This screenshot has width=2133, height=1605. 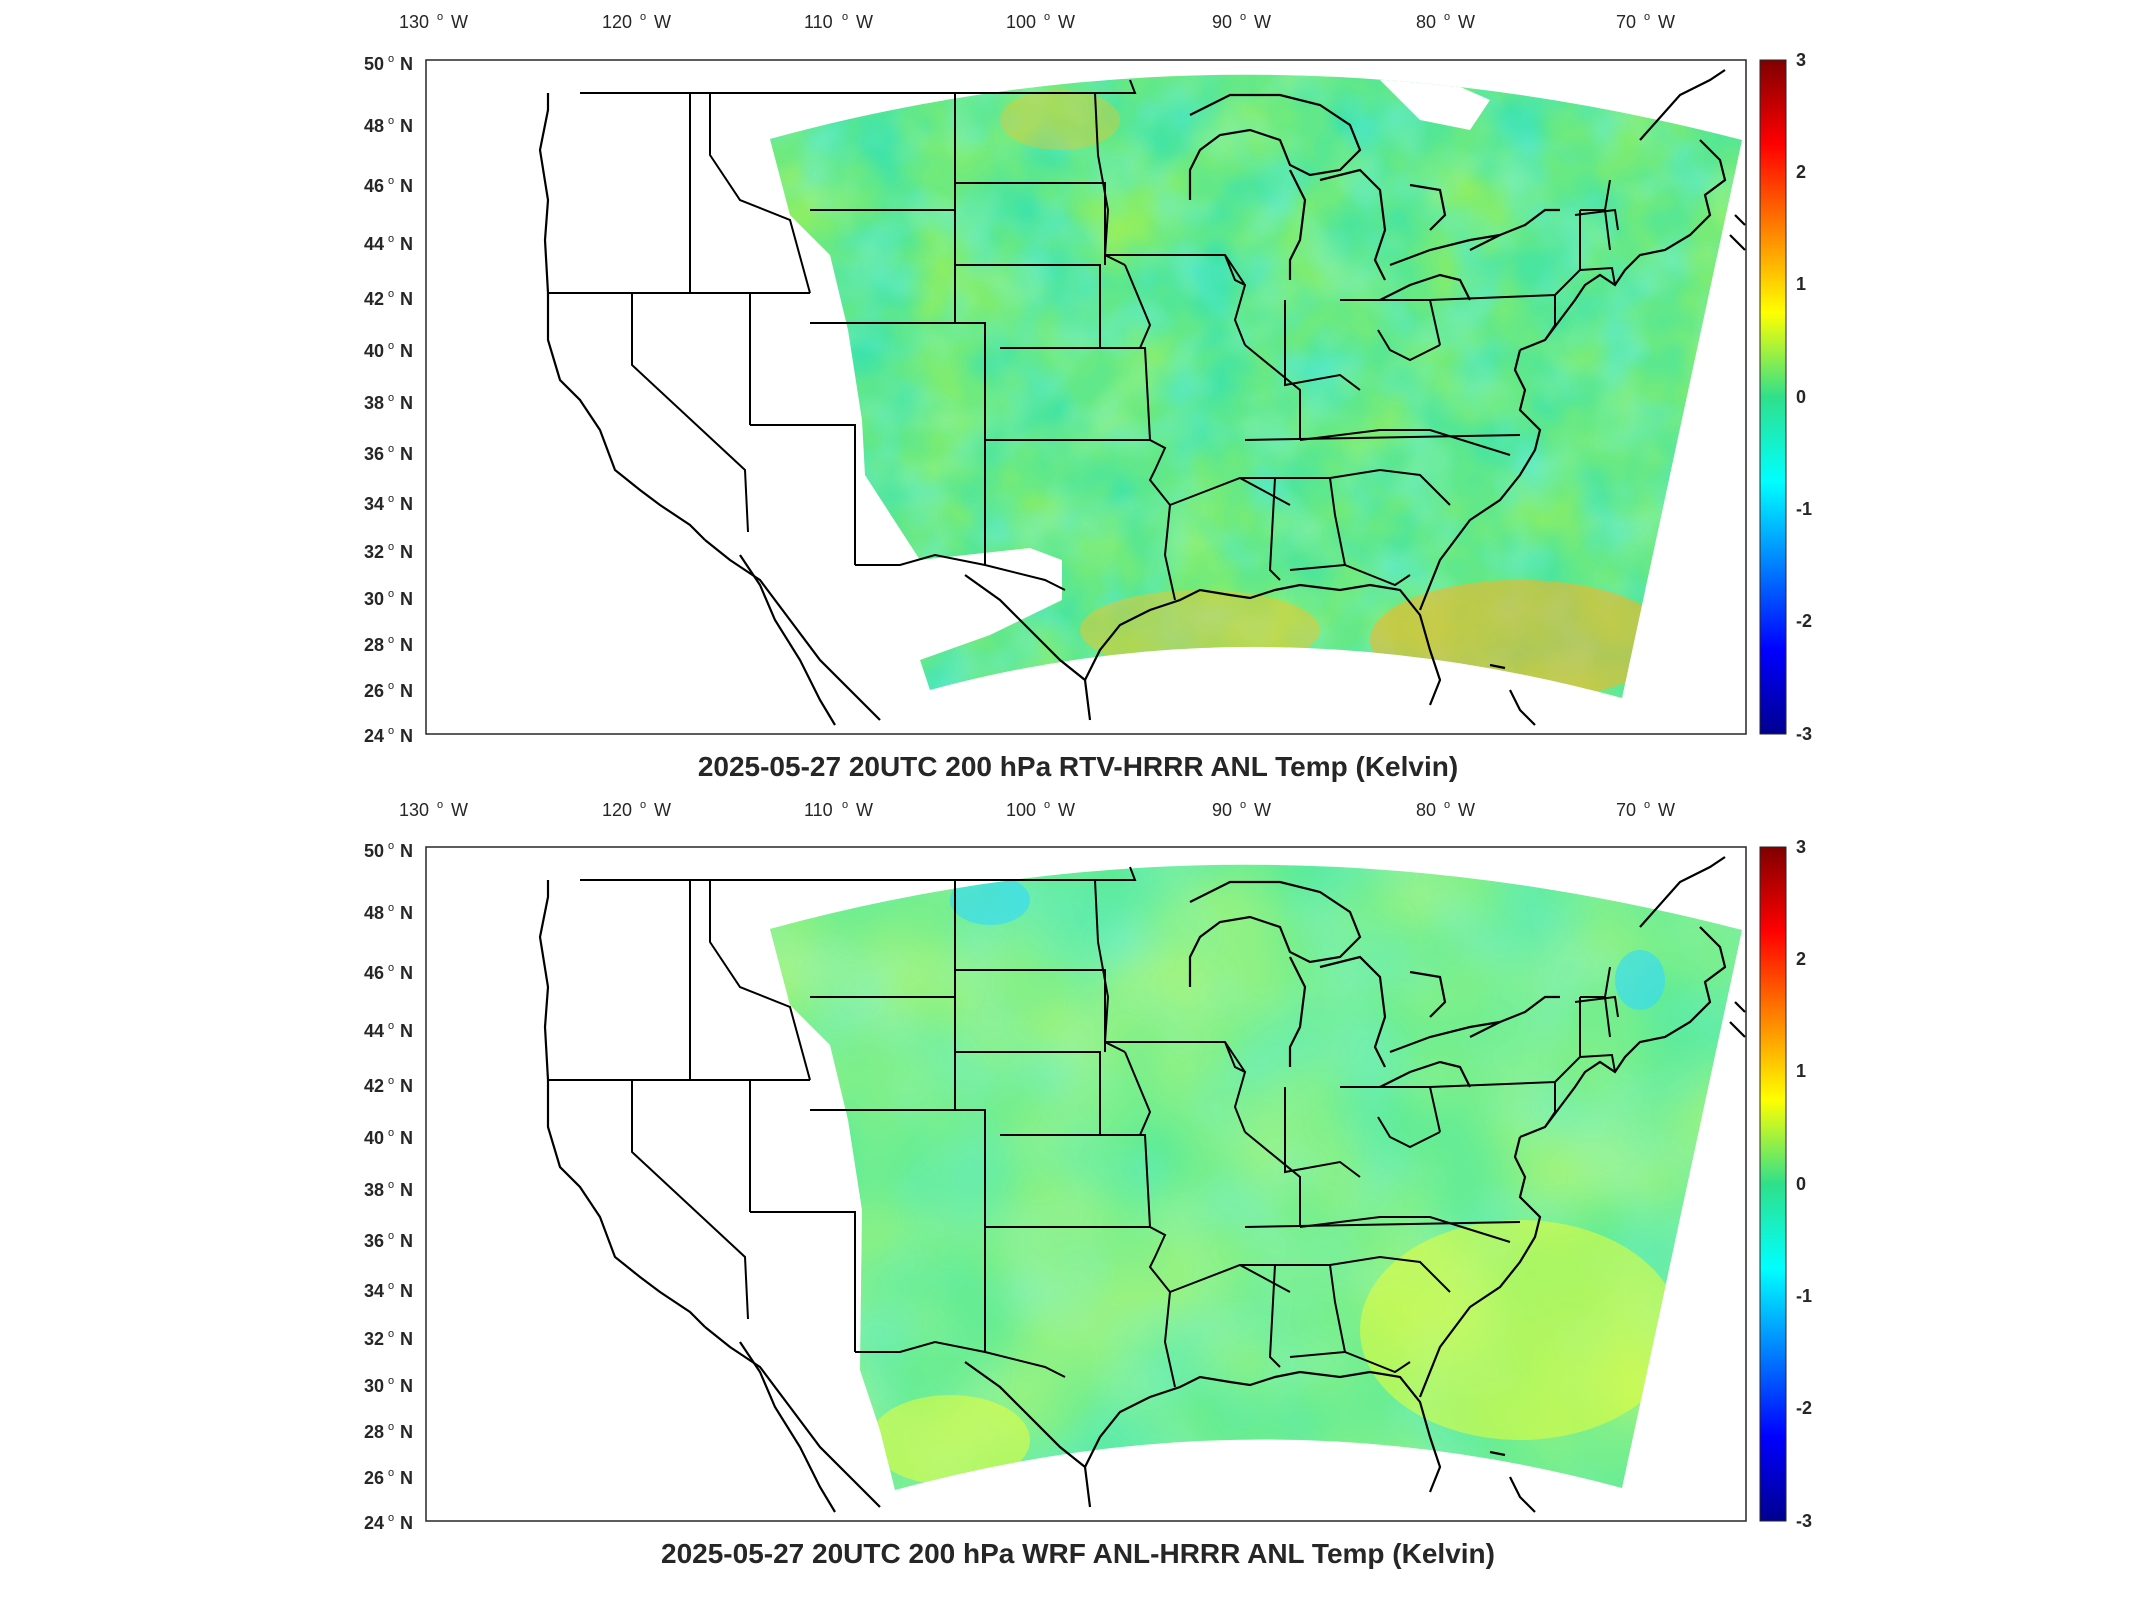 I want to click on lat-tick: 24 o N, so click(x=388, y=735).